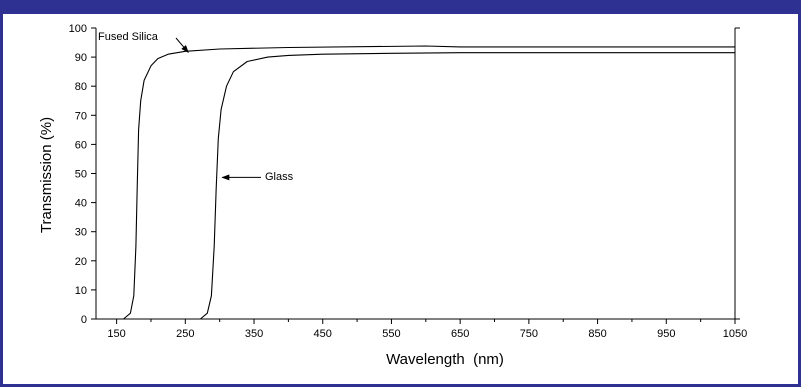 This screenshot has height=387, width=801. What do you see at coordinates (323, 334) in the screenshot?
I see `x-tick-label: 450` at bounding box center [323, 334].